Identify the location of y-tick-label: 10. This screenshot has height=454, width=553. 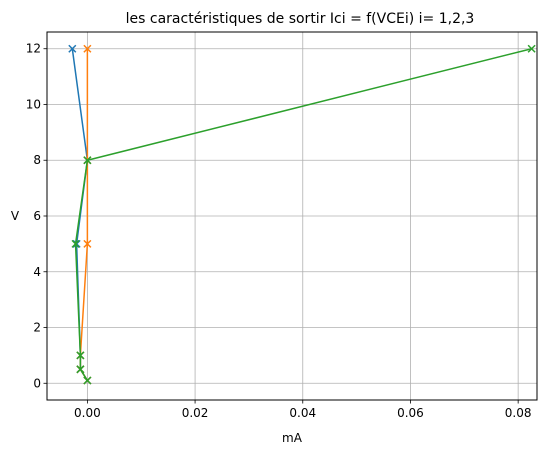
(33, 104).